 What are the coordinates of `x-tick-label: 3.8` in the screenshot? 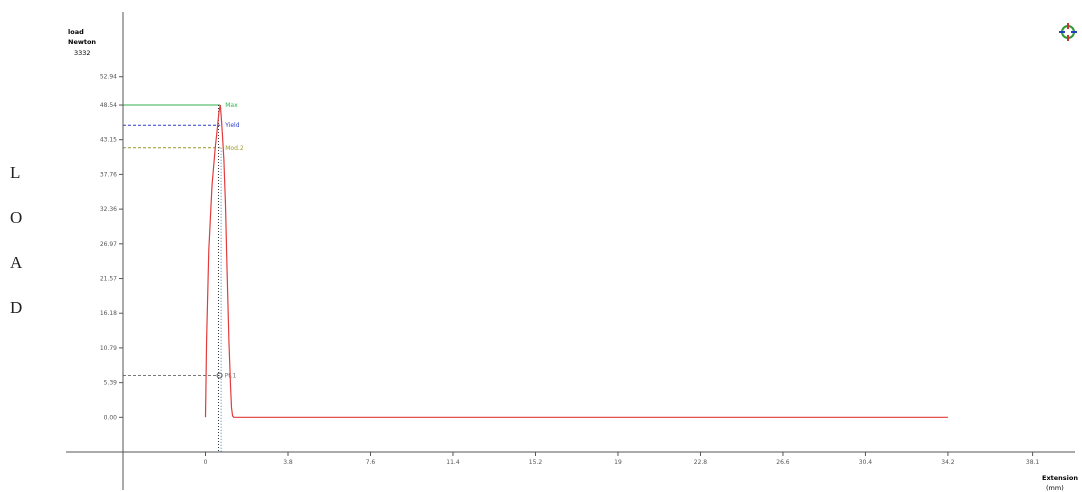 It's located at (288, 462).